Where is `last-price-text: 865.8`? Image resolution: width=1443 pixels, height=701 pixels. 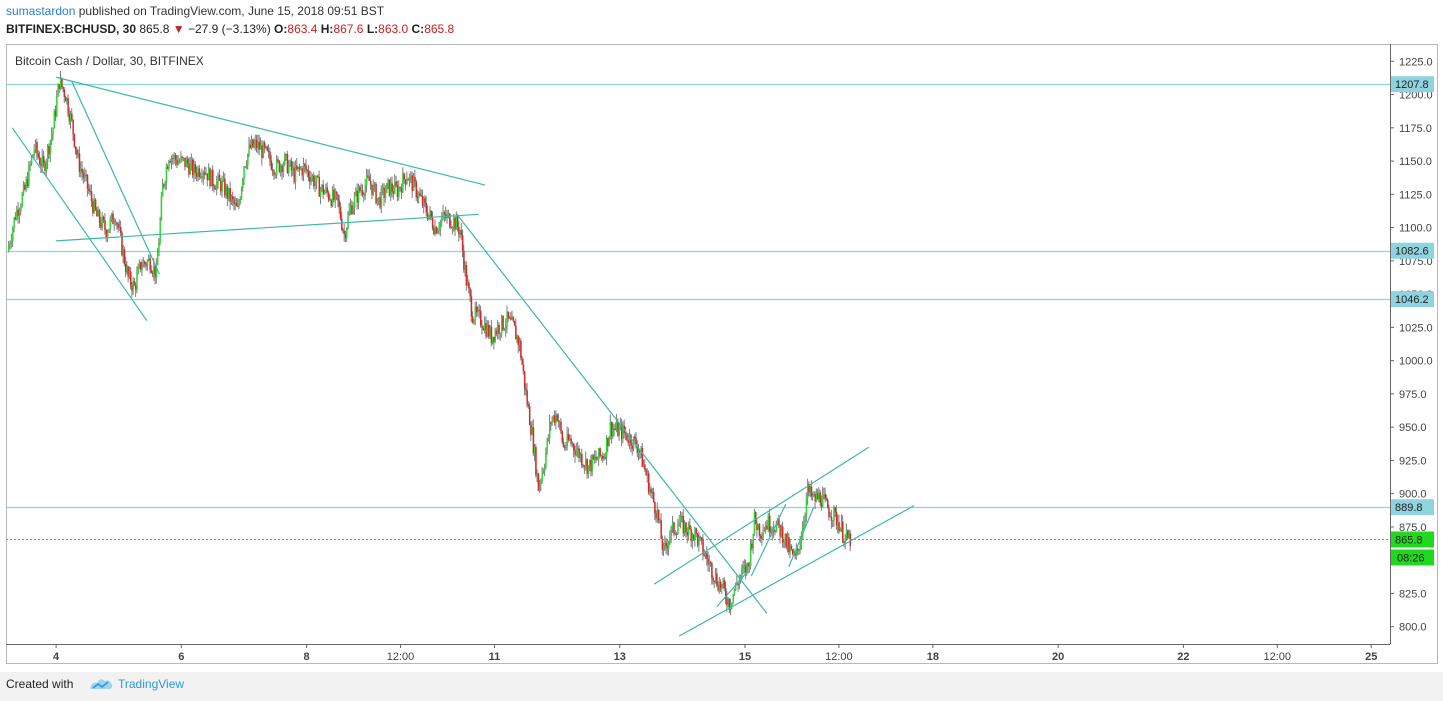
last-price-text: 865.8 is located at coordinates (1409, 541).